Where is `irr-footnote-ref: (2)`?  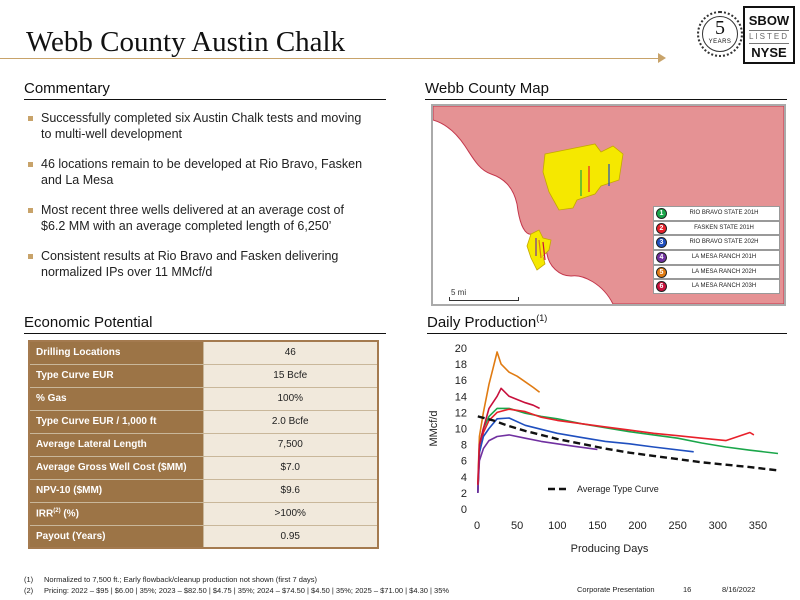
irr-footnote-ref: (2) is located at coordinates (57, 510).